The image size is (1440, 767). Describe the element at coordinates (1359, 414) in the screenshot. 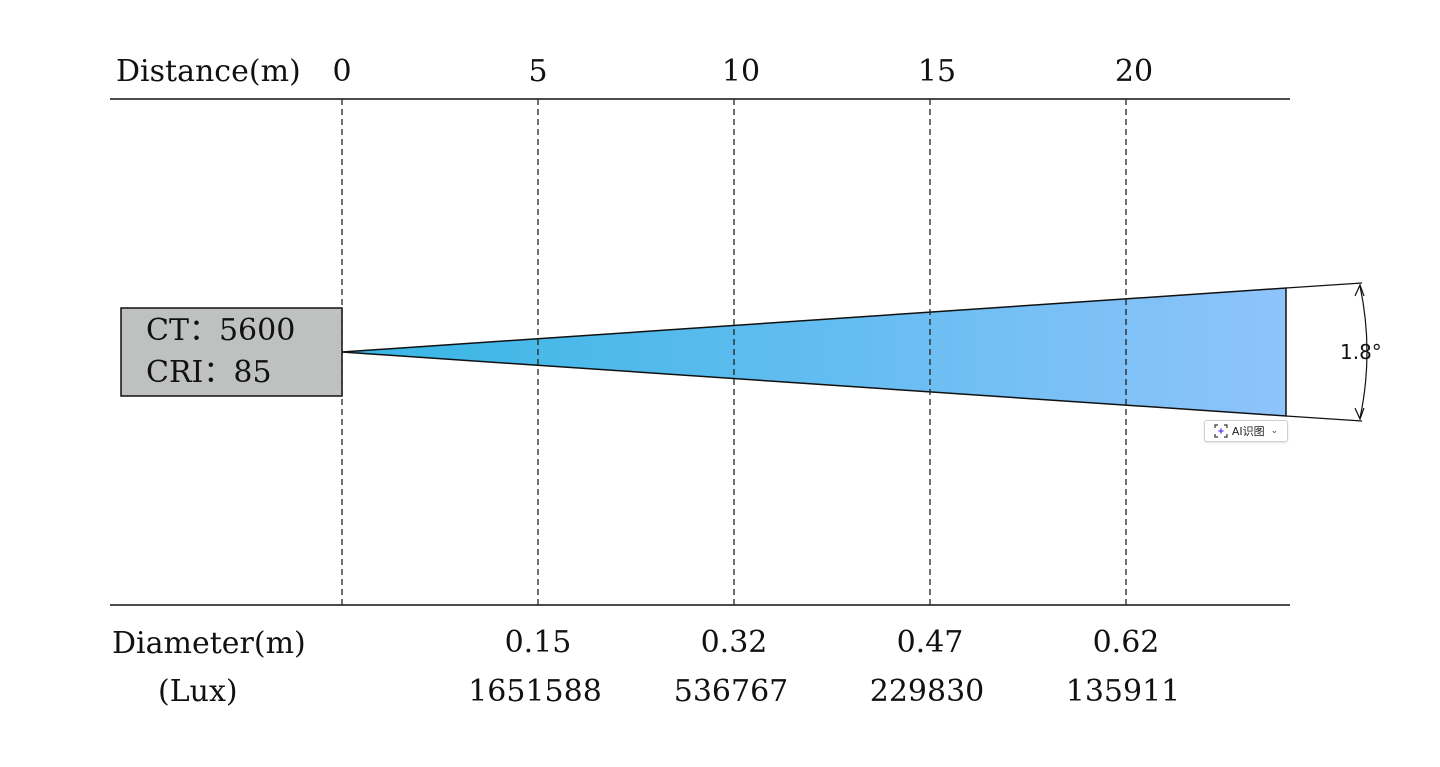

I see `angle-arrow-bottom` at that location.